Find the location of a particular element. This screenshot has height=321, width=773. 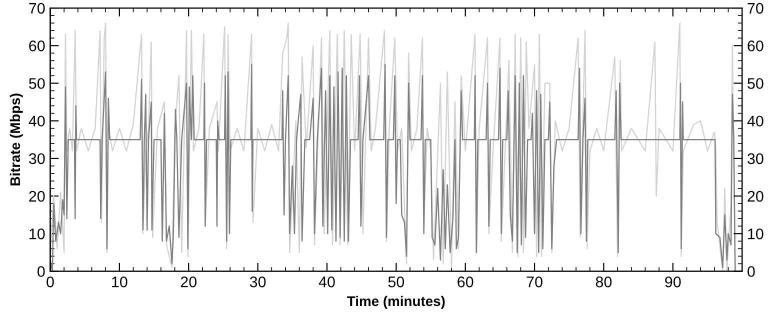

x-tick-label: 90 is located at coordinates (673, 282).